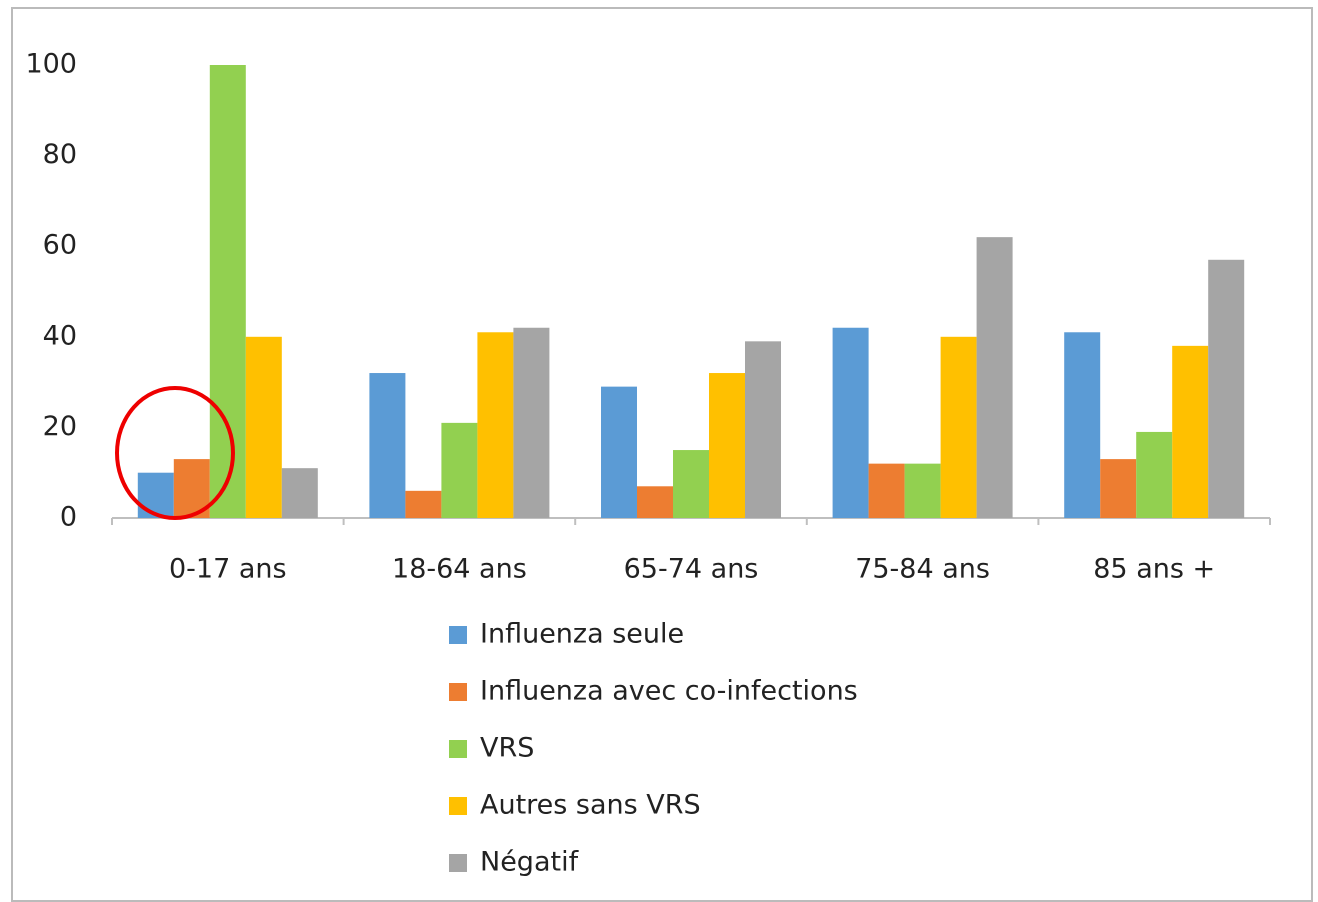 The height and width of the screenshot is (902, 1318). What do you see at coordinates (60, 154) in the screenshot?
I see `y-tick-label: 80` at bounding box center [60, 154].